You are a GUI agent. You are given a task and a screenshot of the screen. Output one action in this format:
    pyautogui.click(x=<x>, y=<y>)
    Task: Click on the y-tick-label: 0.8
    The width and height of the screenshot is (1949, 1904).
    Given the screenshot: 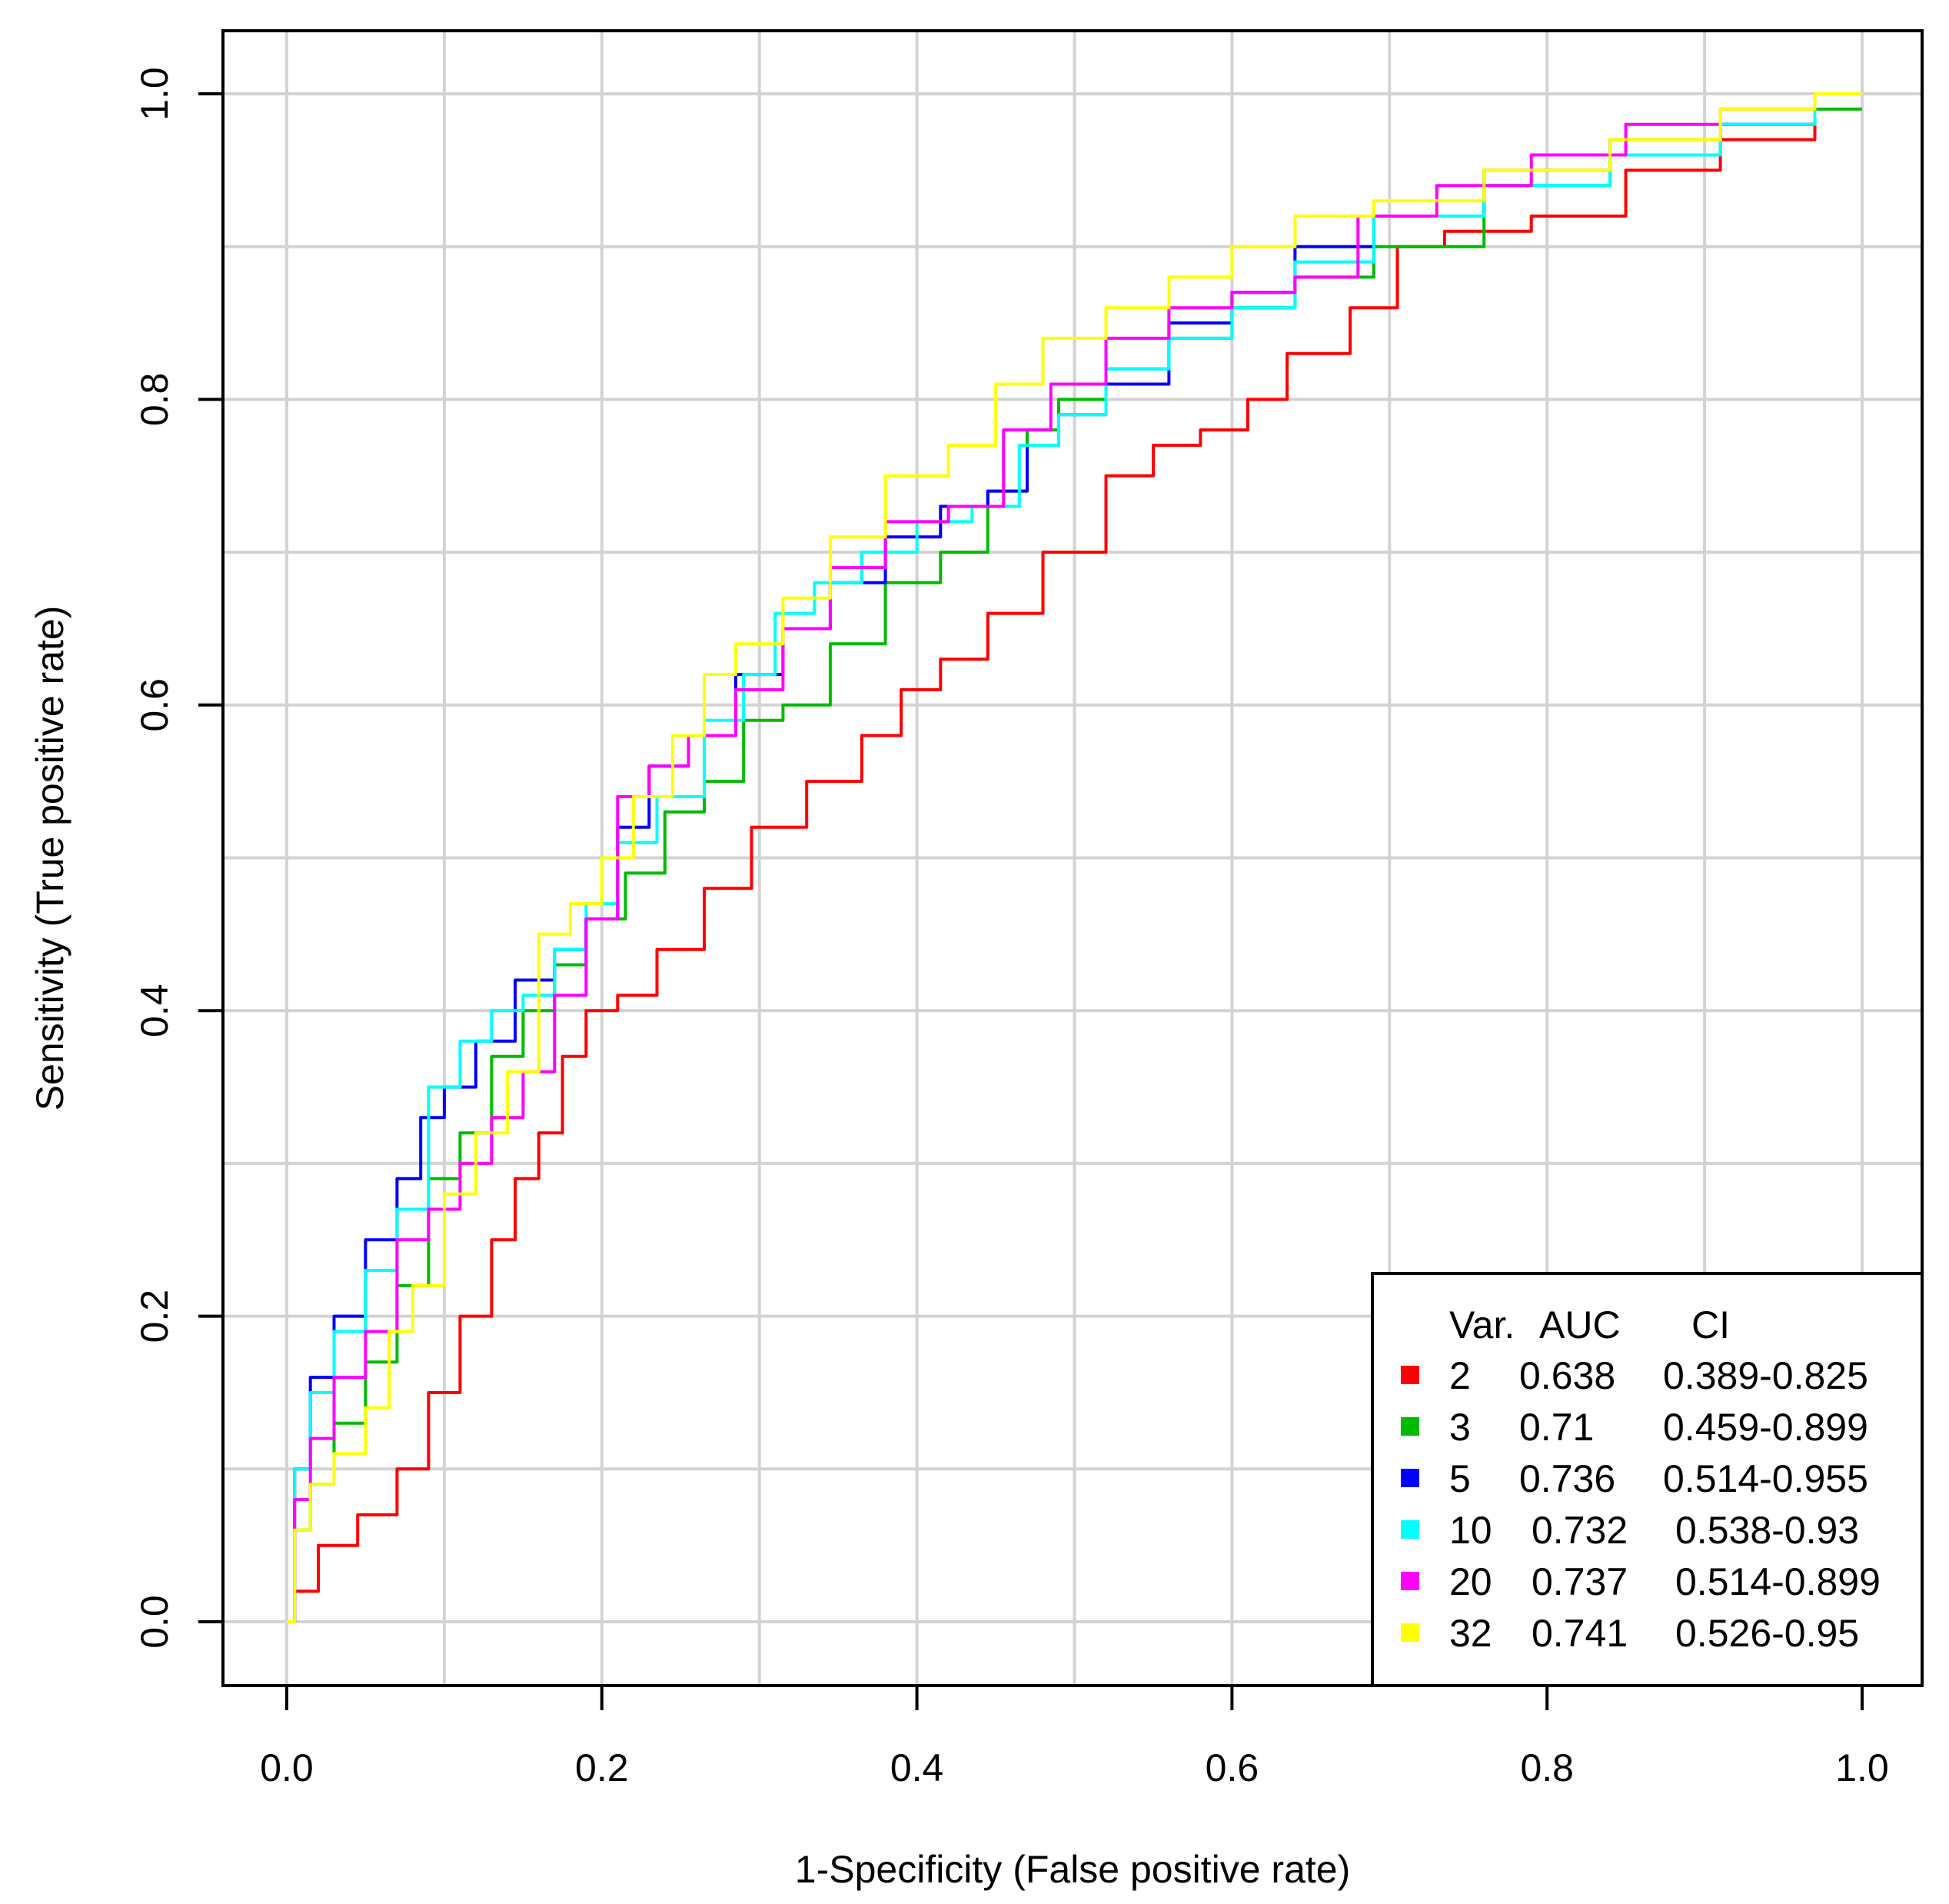 What is the action you would take?
    pyautogui.click(x=154, y=400)
    